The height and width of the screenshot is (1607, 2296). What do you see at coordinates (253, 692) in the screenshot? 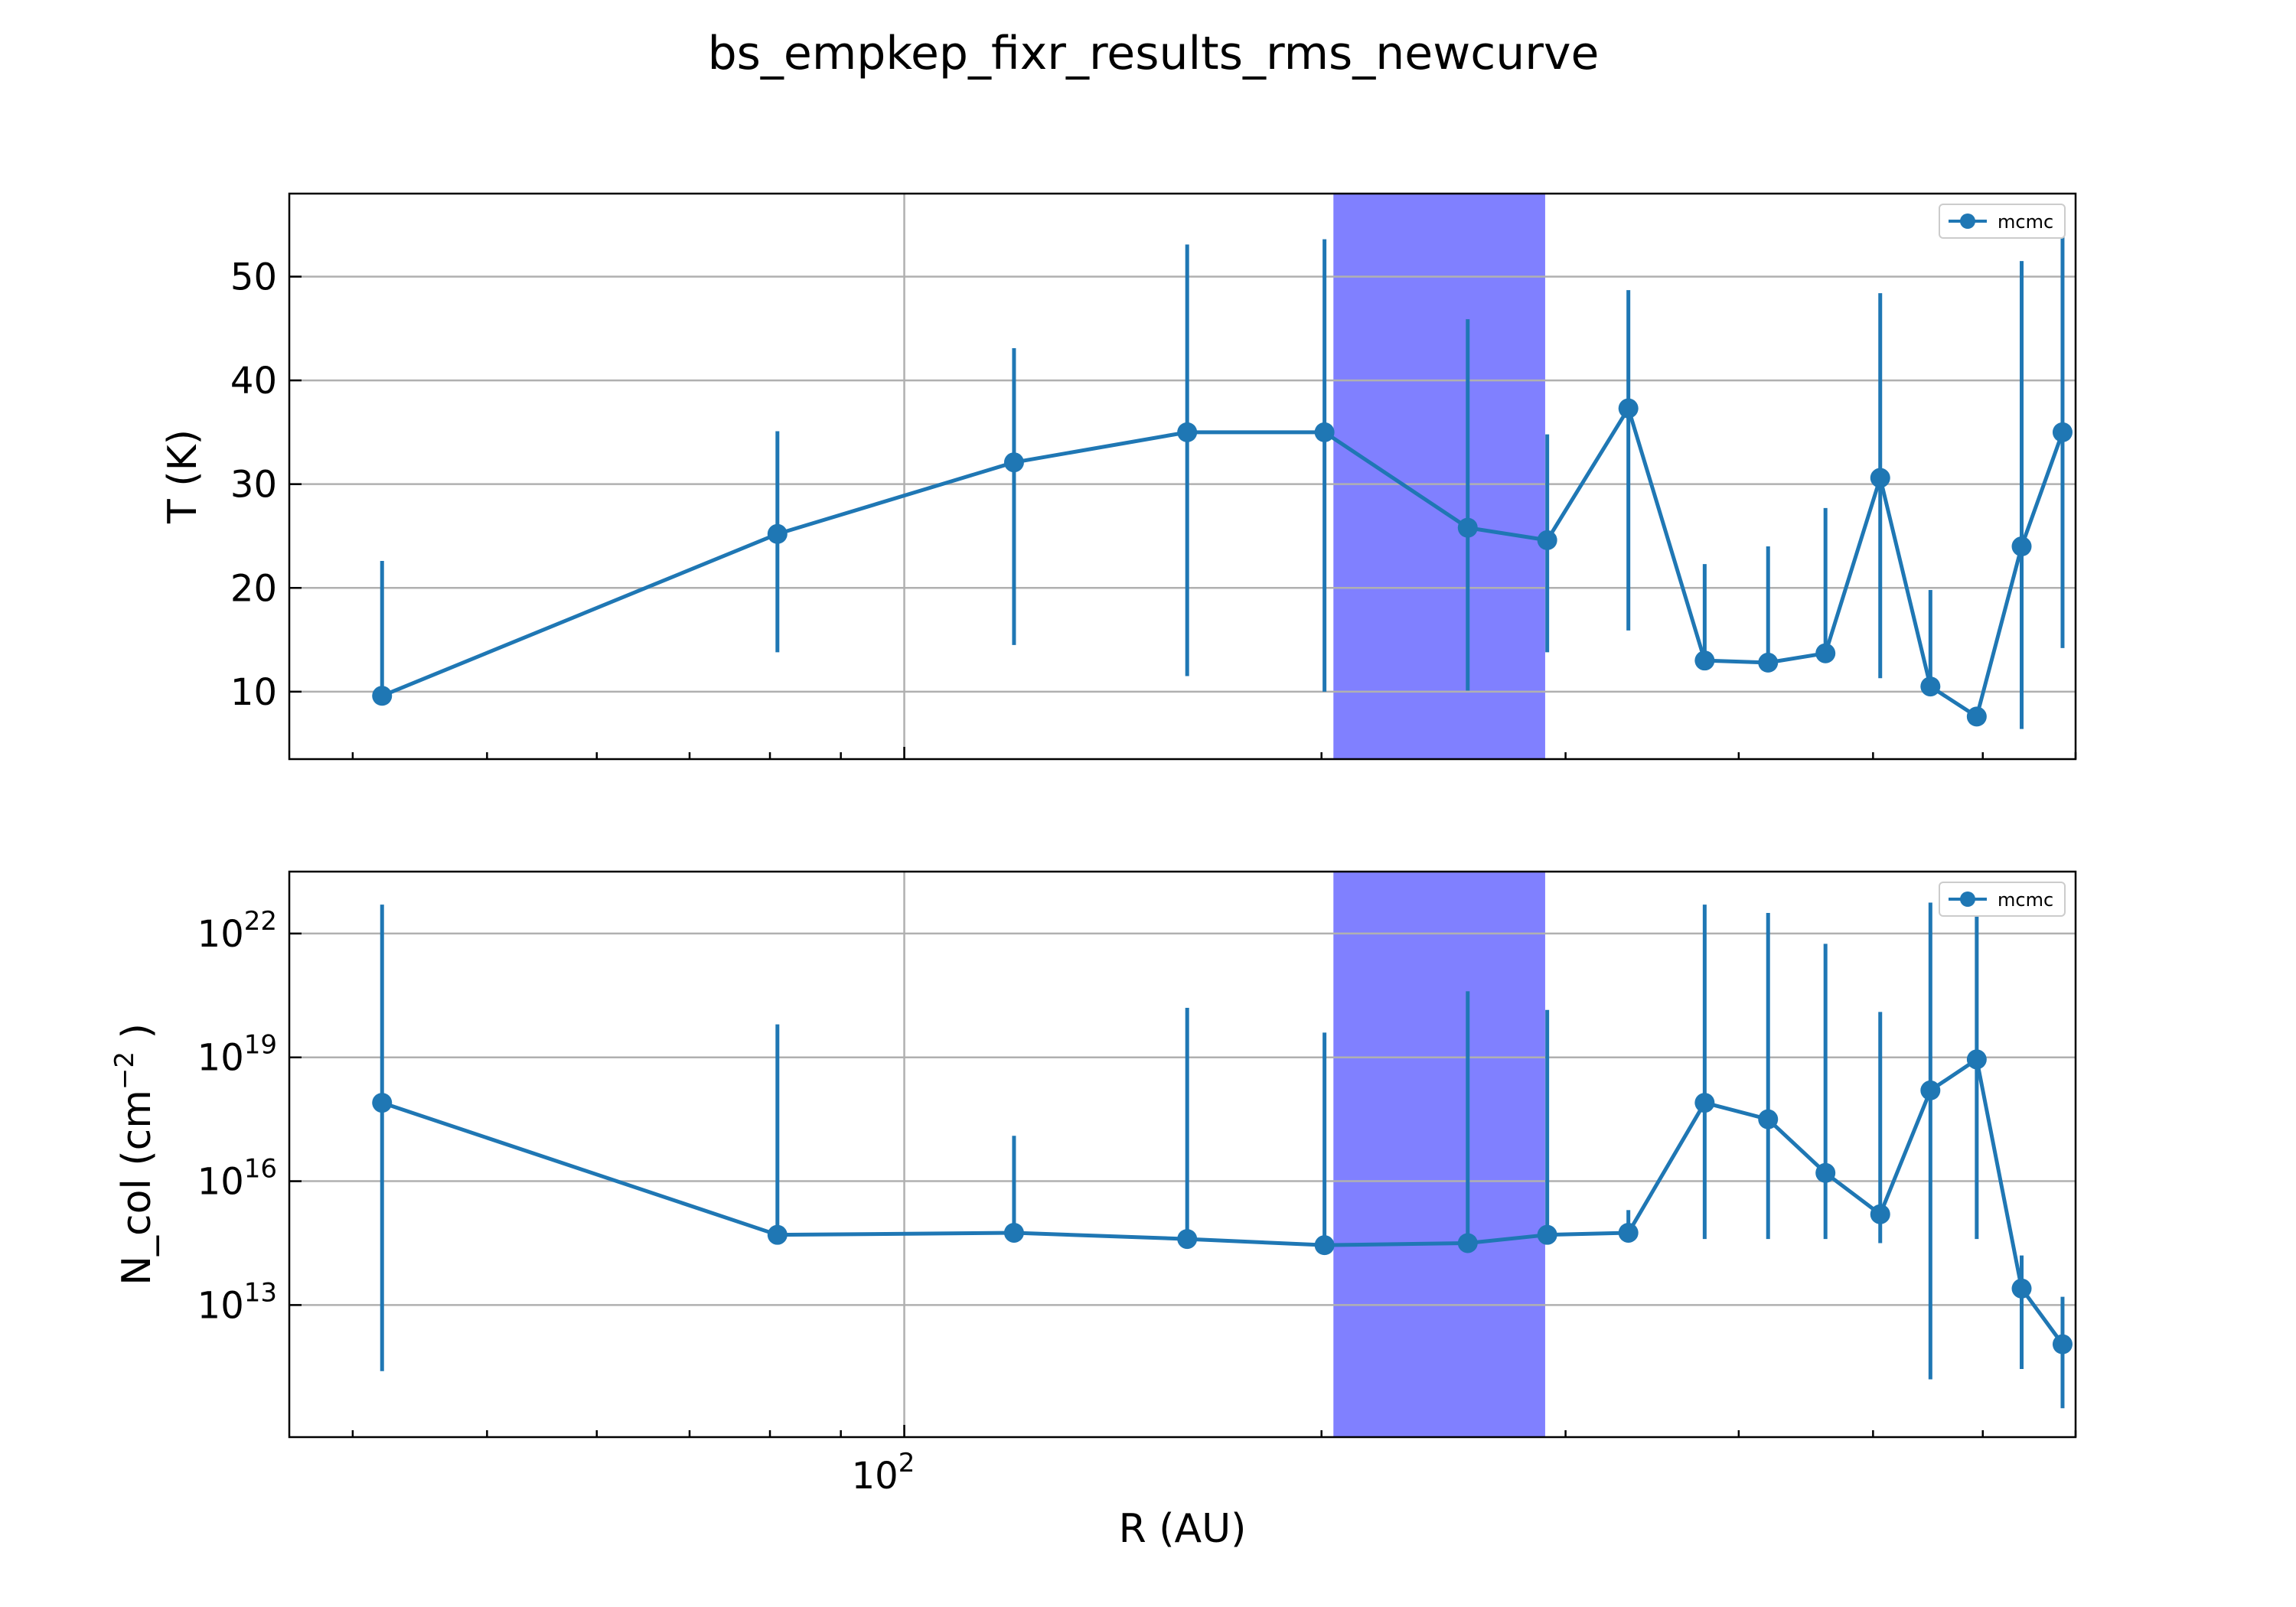
I see `y-tick-label: 10` at bounding box center [253, 692].